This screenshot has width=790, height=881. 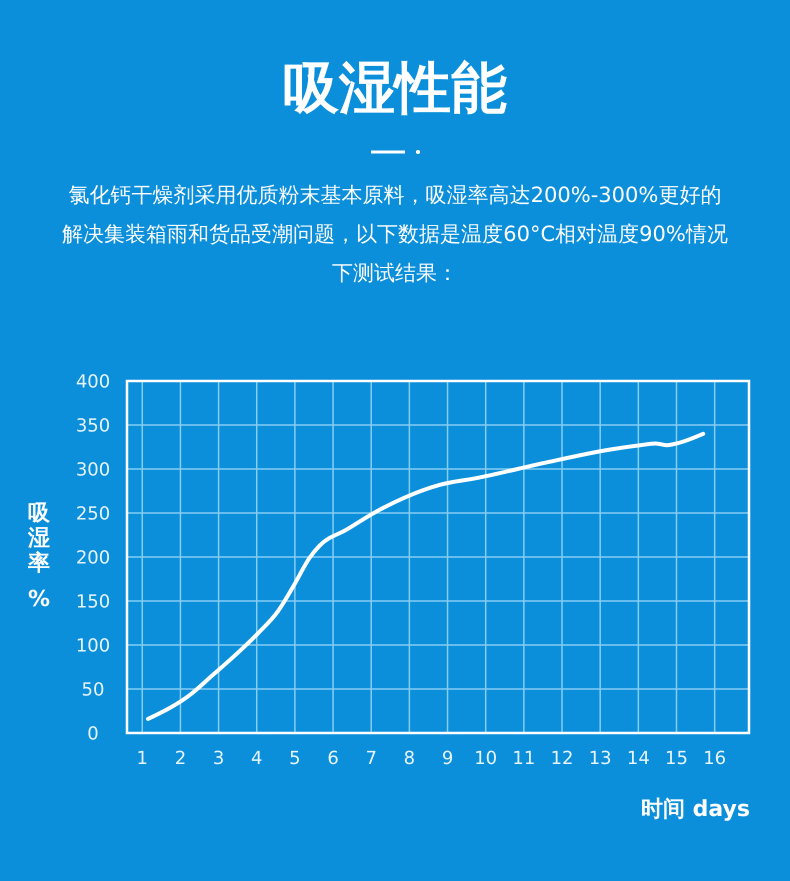 I want to click on x-tick-label: 8, so click(x=410, y=758).